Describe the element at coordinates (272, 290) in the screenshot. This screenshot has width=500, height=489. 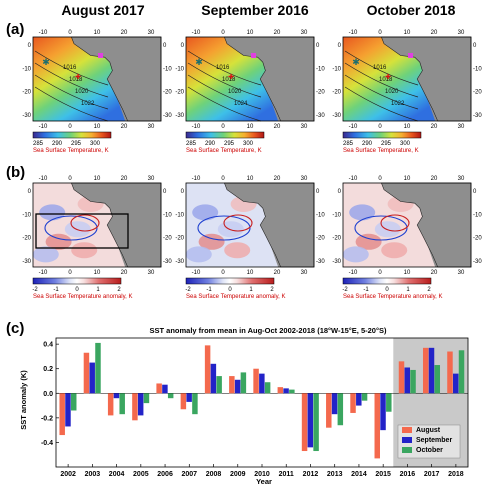
I see `colorbar-tick-label: 2` at that location.